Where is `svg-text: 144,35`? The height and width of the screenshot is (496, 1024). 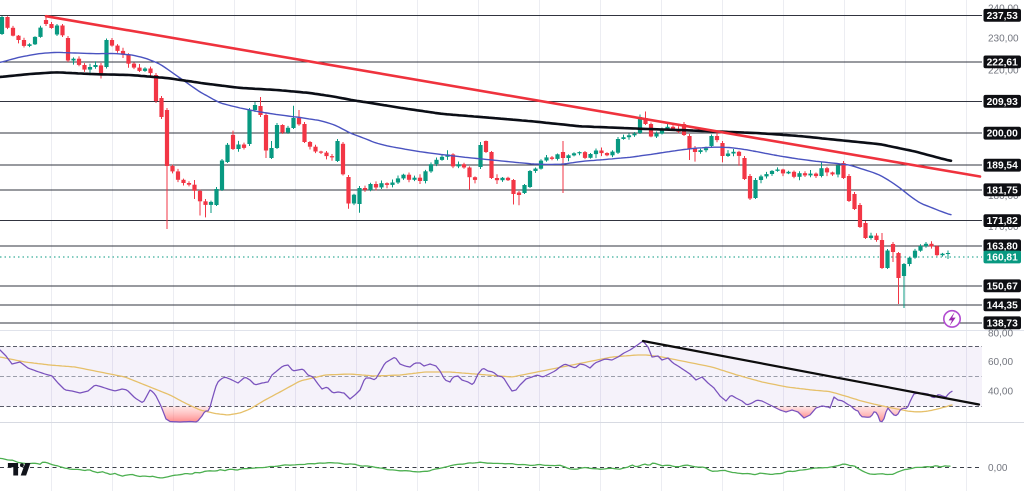 svg-text: 144,35 is located at coordinates (1002, 305).